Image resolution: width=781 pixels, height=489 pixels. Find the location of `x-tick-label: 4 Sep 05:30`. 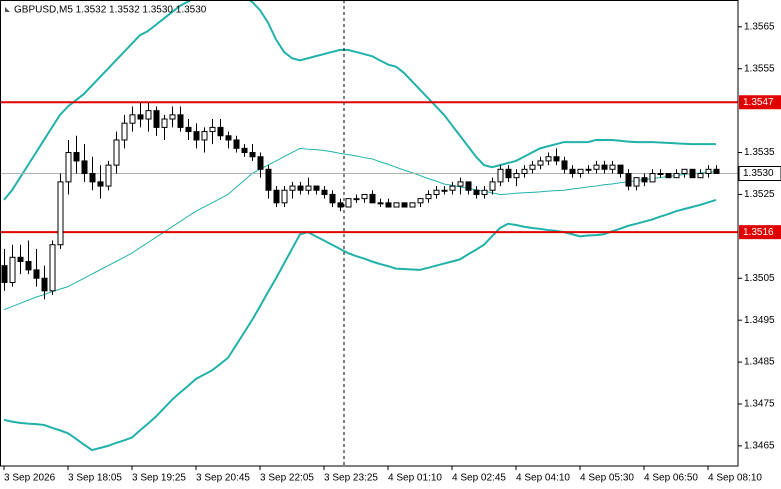

x-tick-label: 4 Sep 05:30 is located at coordinates (607, 478).